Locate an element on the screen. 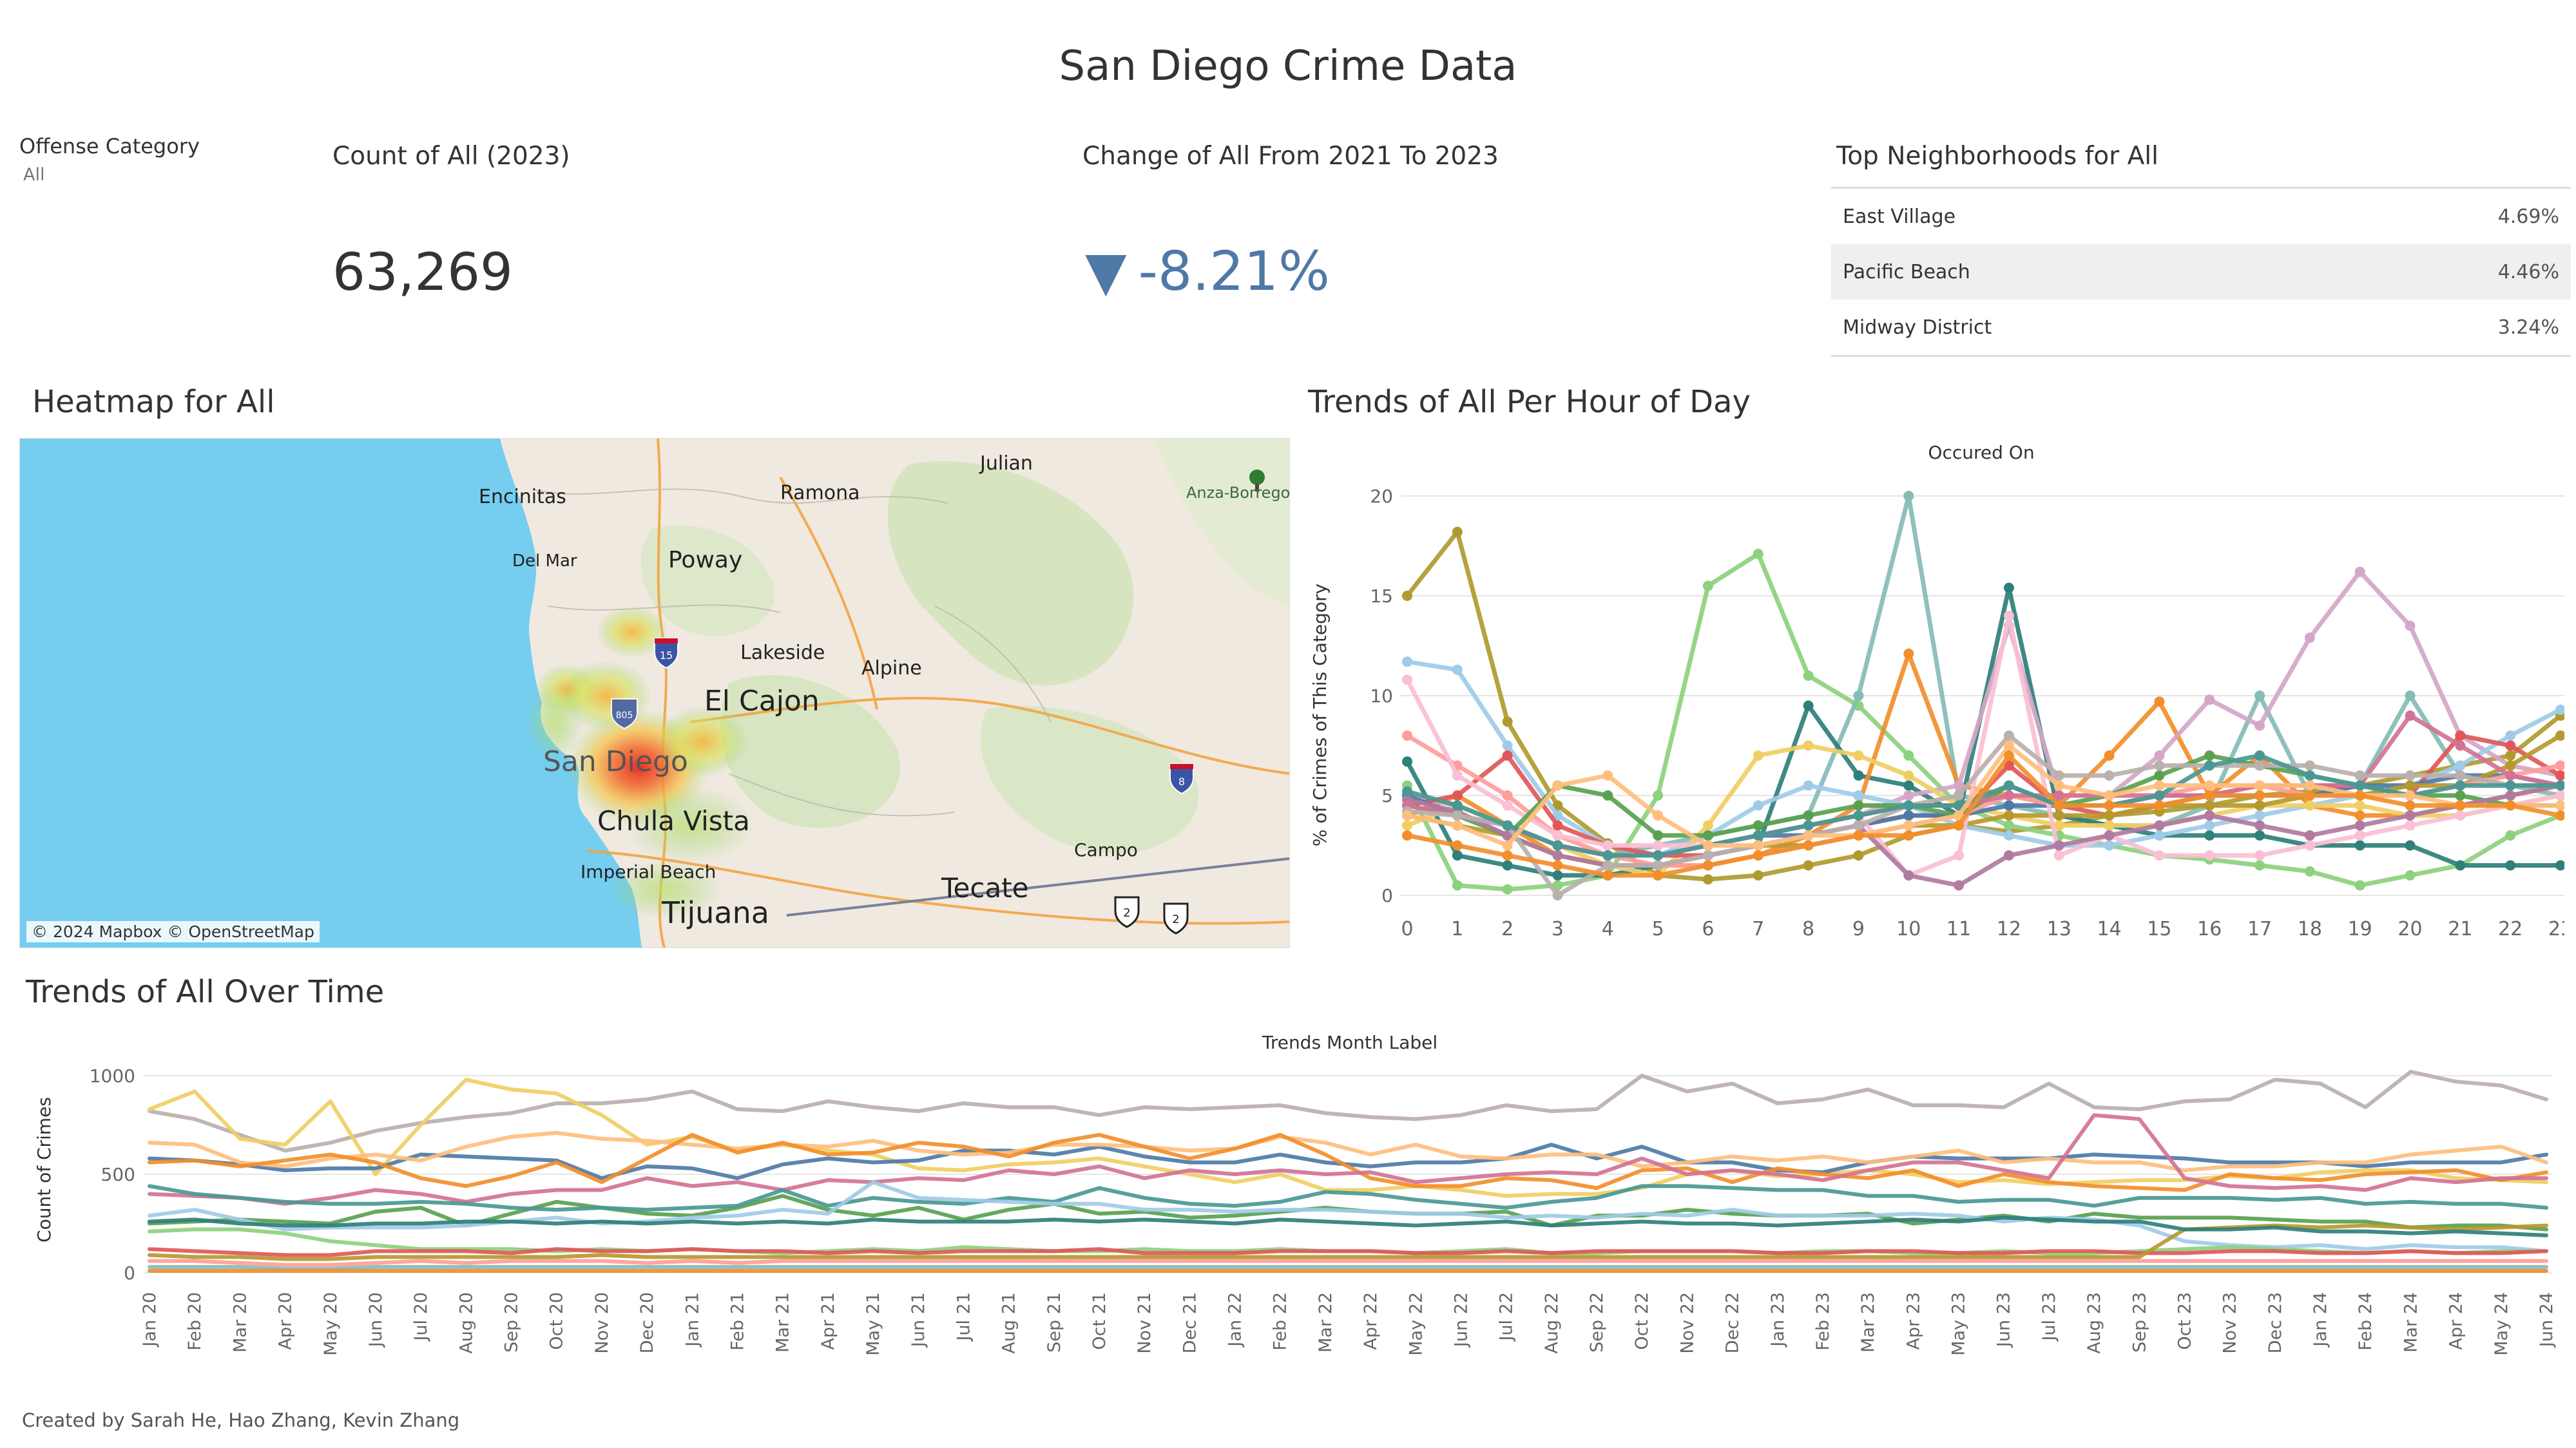  neighborhood-name: Pacific Beach is located at coordinates (1907, 271).